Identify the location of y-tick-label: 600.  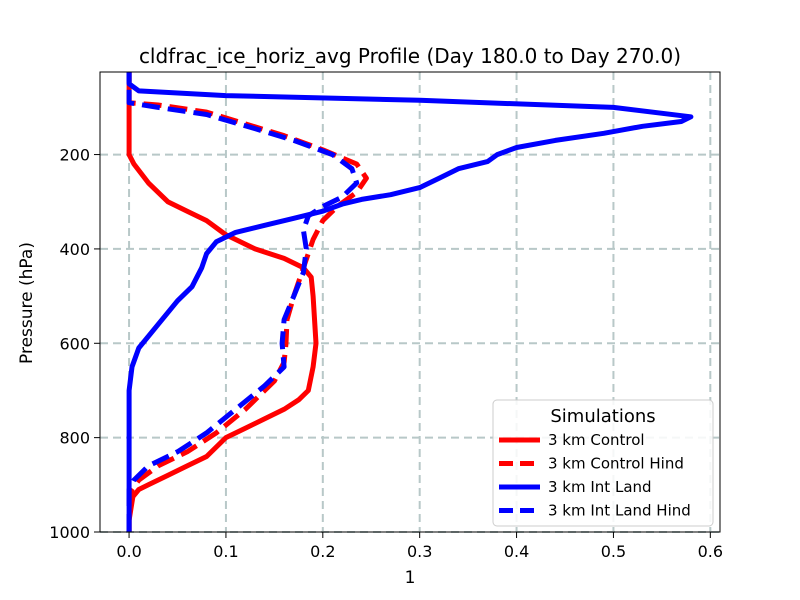
(74, 343).